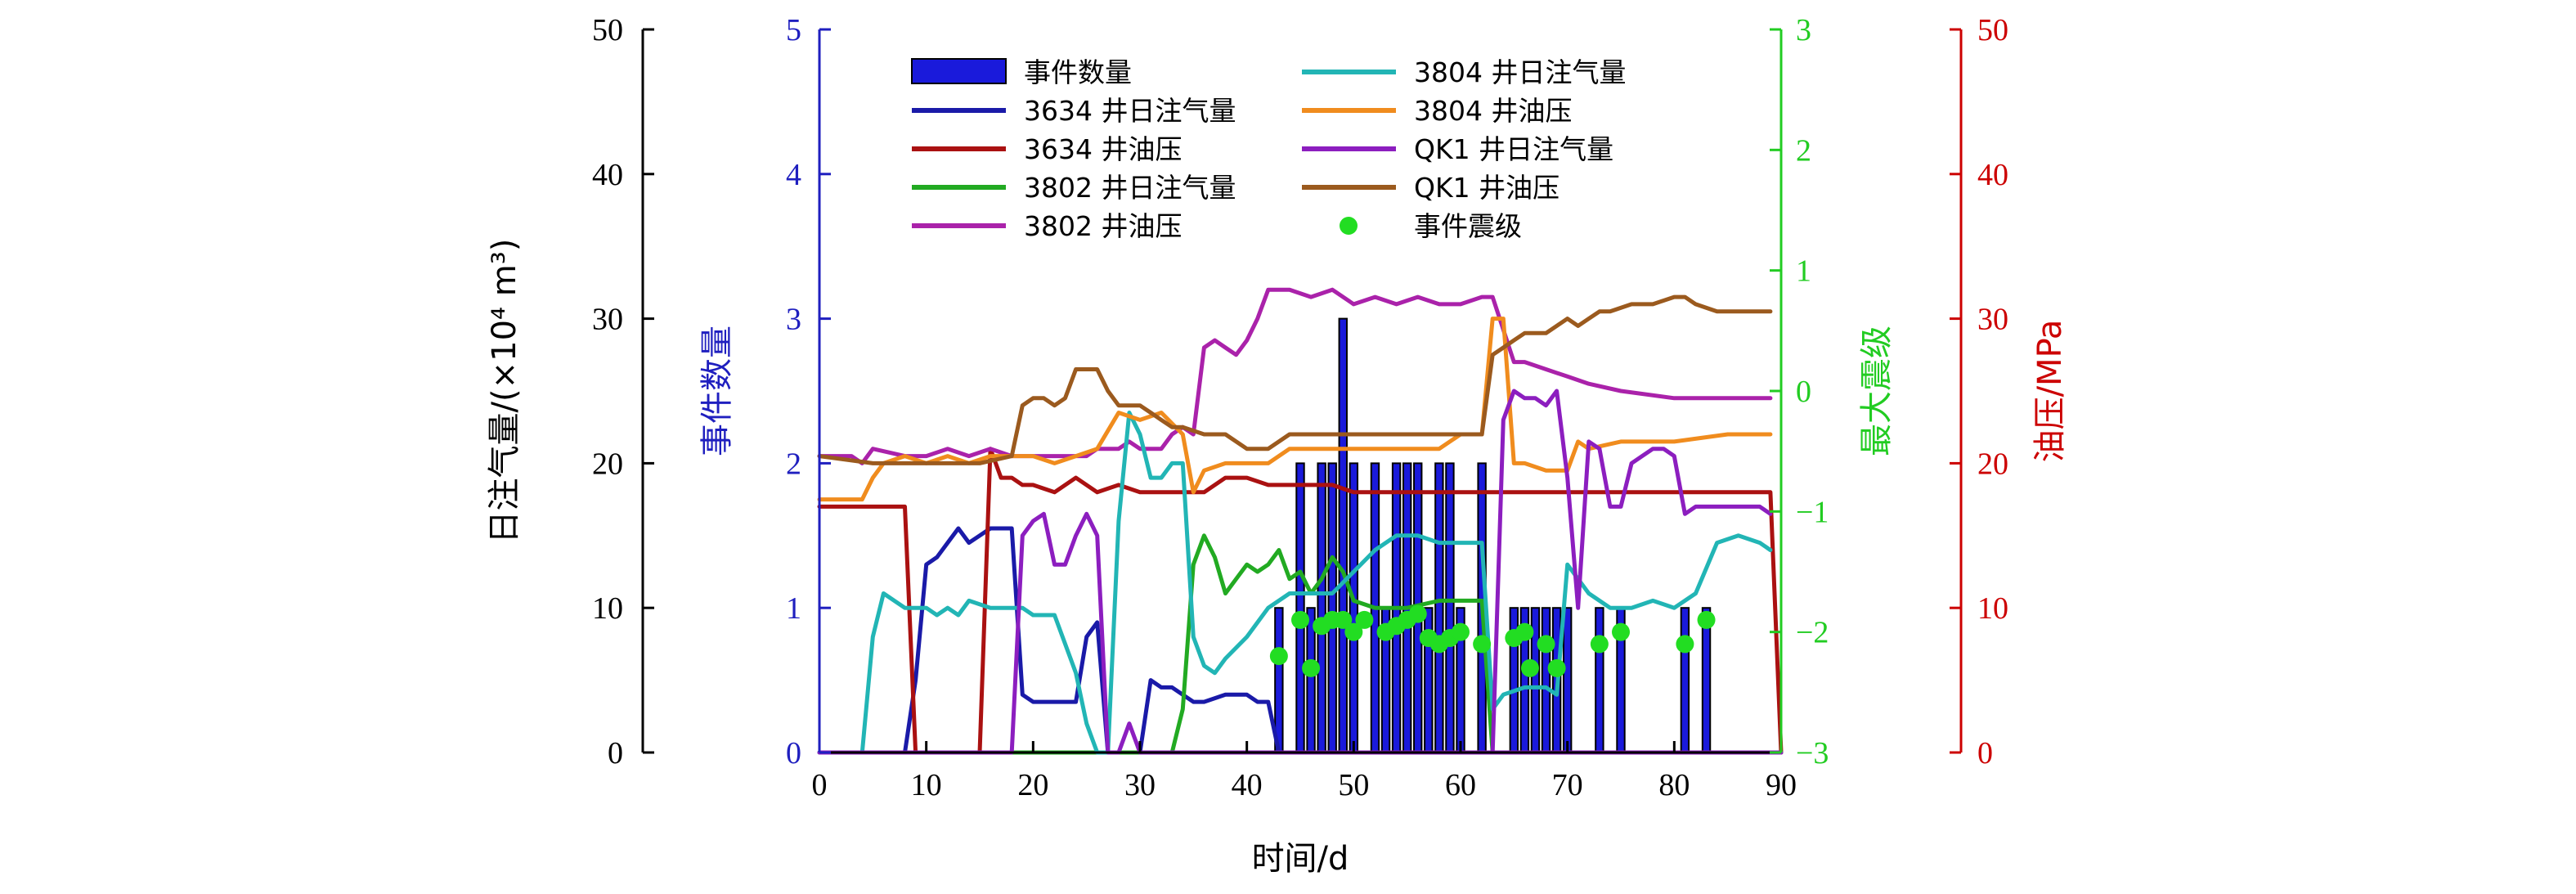 The image size is (2576, 894). What do you see at coordinates (1022, 72) in the screenshot?
I see `legend-item-bars: 事件数量` at bounding box center [1022, 72].